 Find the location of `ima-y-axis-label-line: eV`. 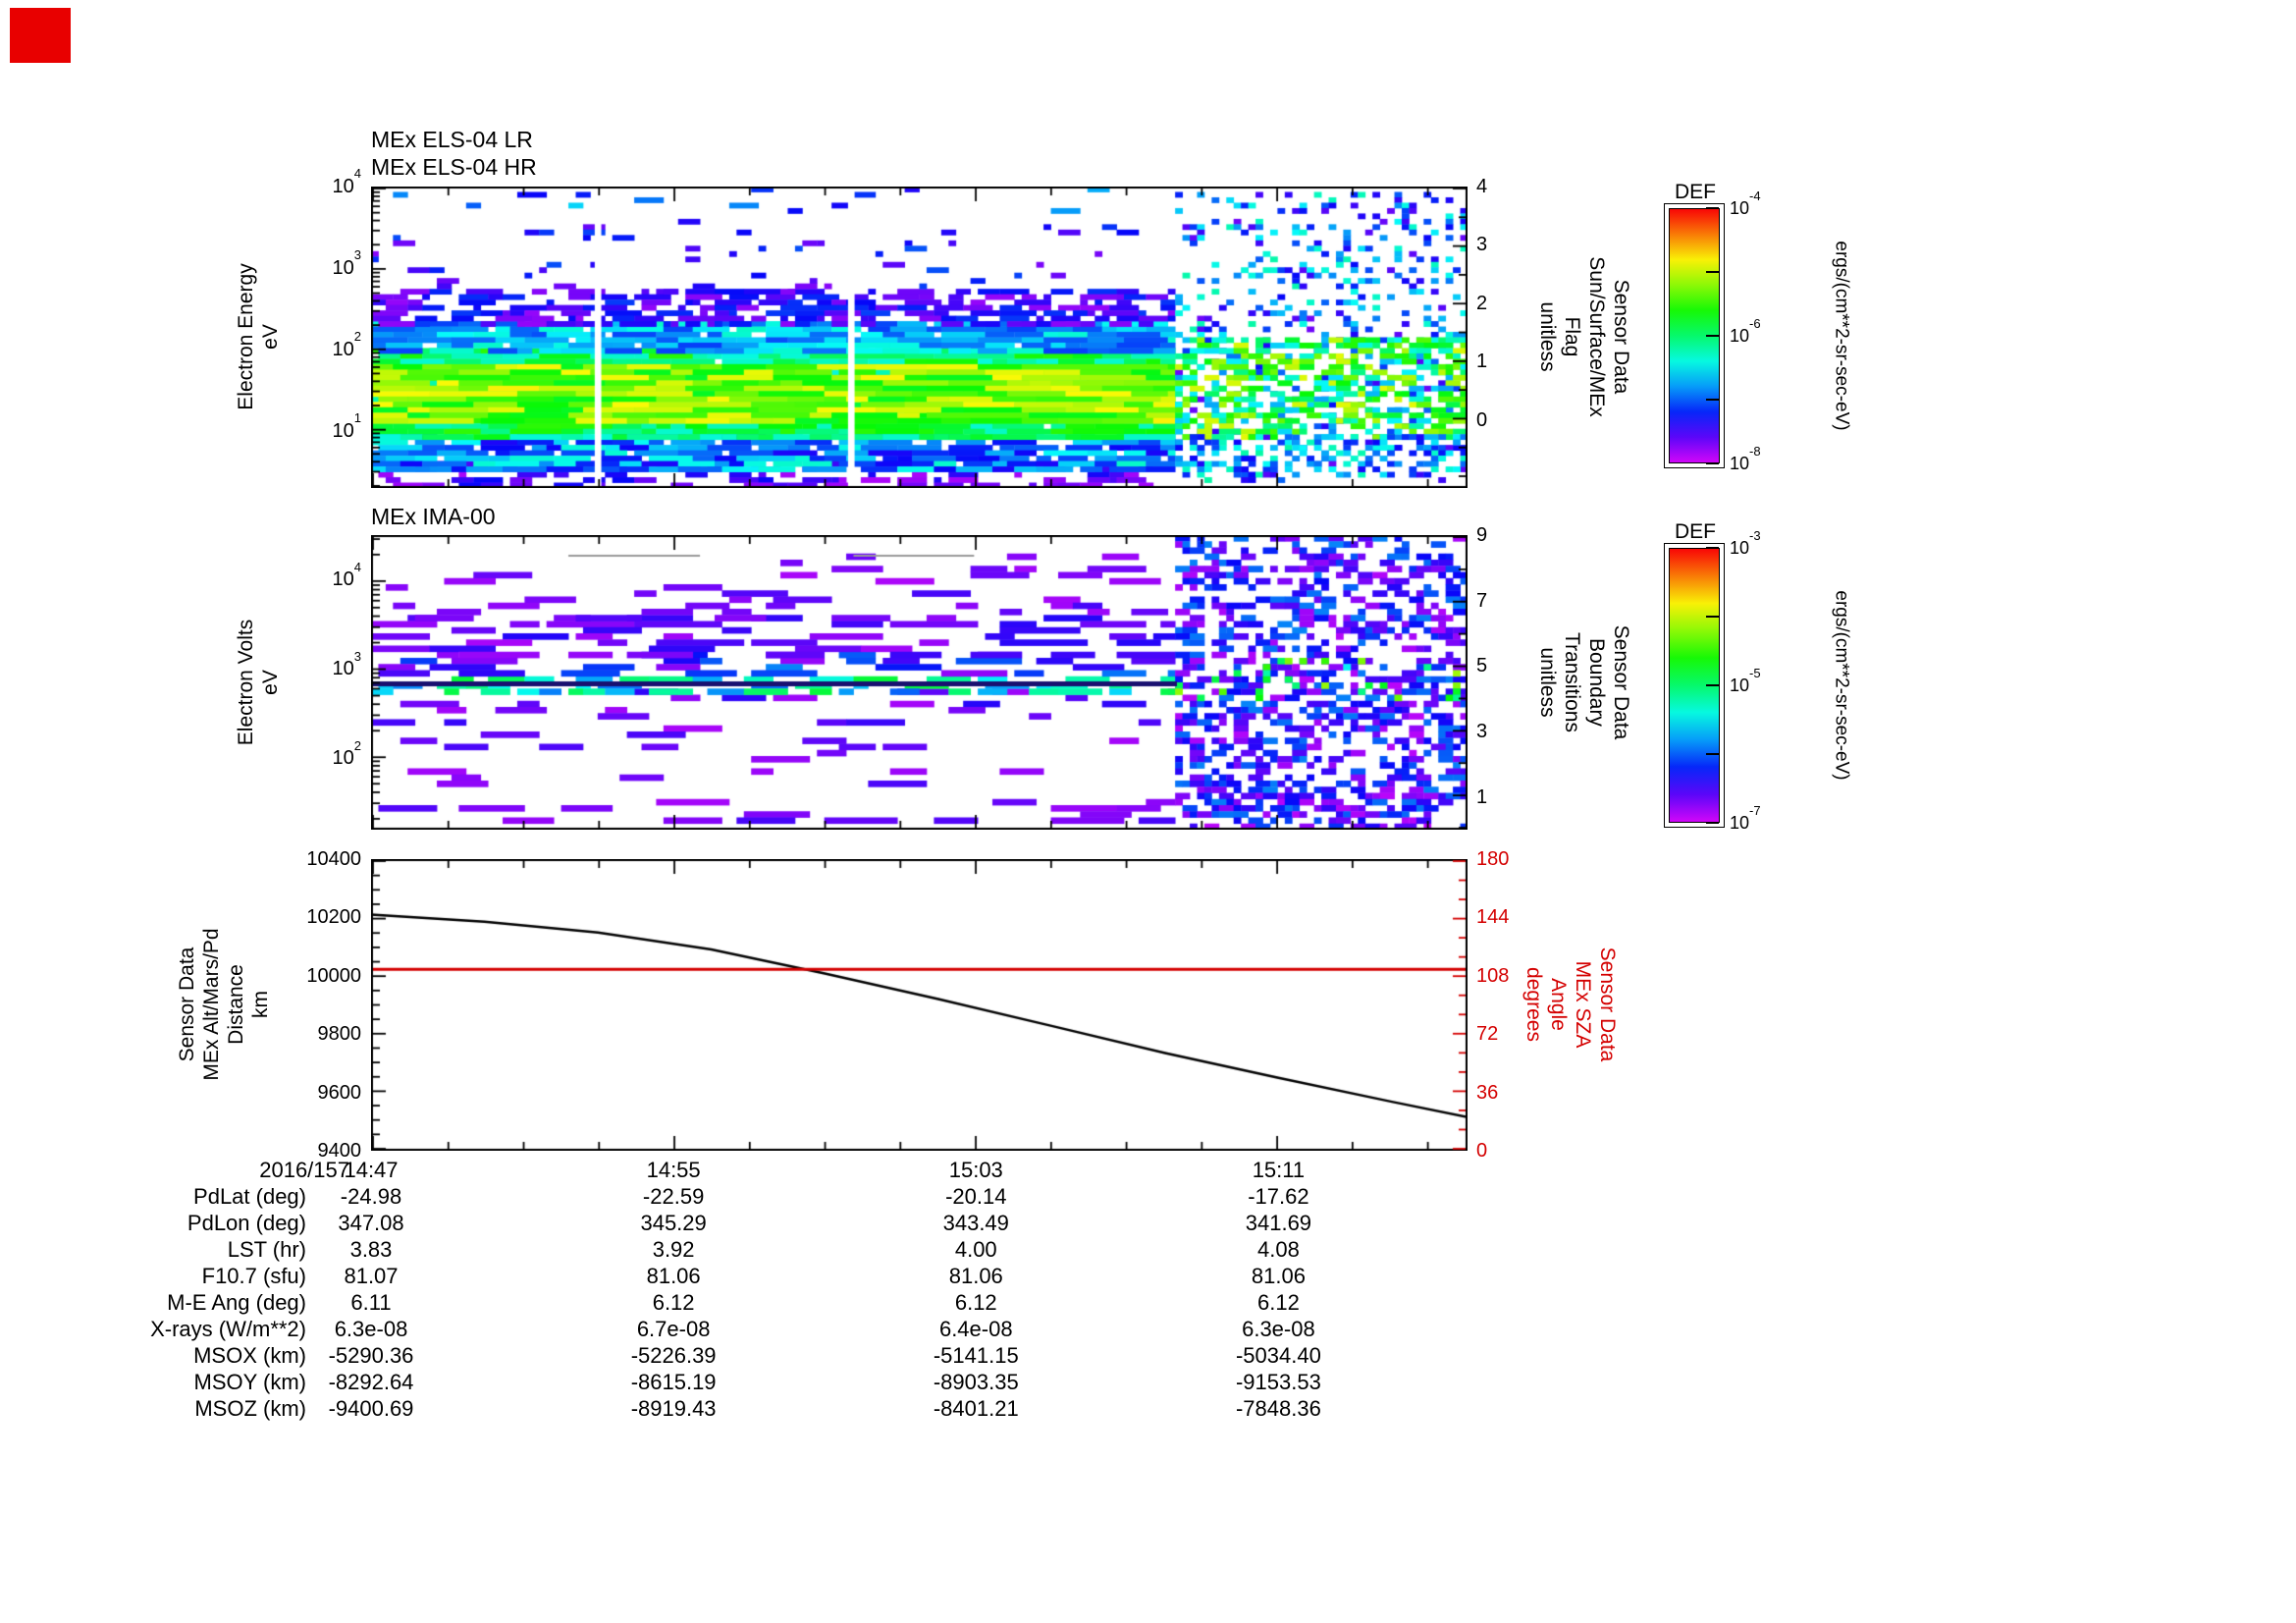

ima-y-axis-label-line: eV is located at coordinates (270, 682).